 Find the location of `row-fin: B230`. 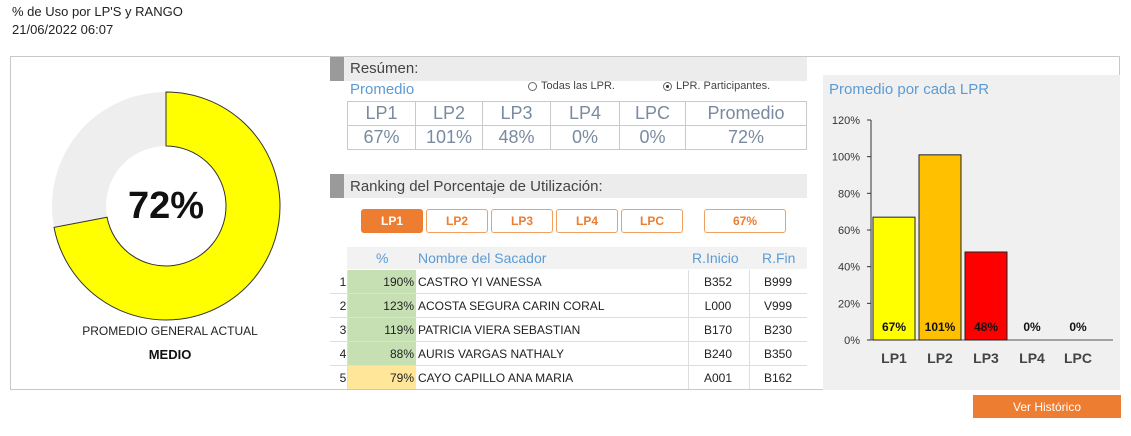

row-fin: B230 is located at coordinates (778, 330).